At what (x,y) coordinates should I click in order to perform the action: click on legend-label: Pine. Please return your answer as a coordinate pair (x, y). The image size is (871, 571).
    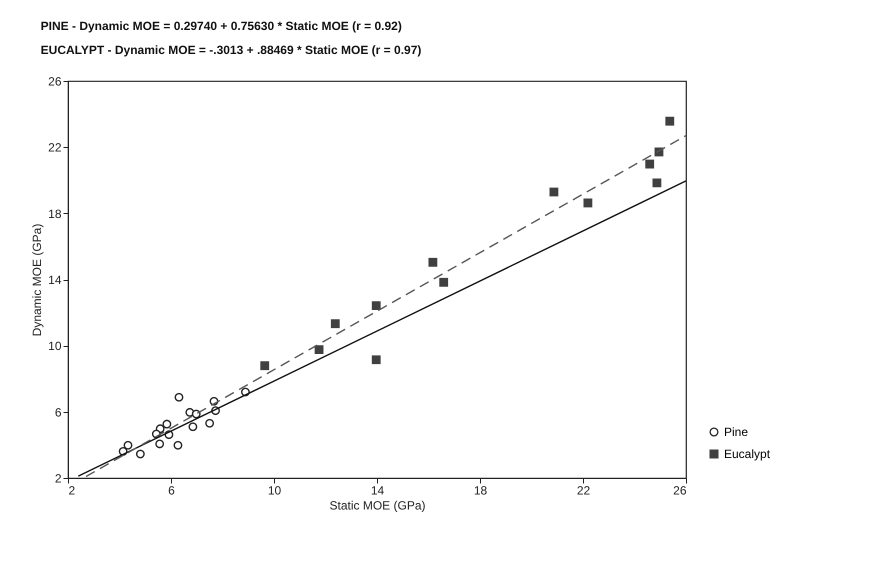
    Looking at the image, I should click on (736, 432).